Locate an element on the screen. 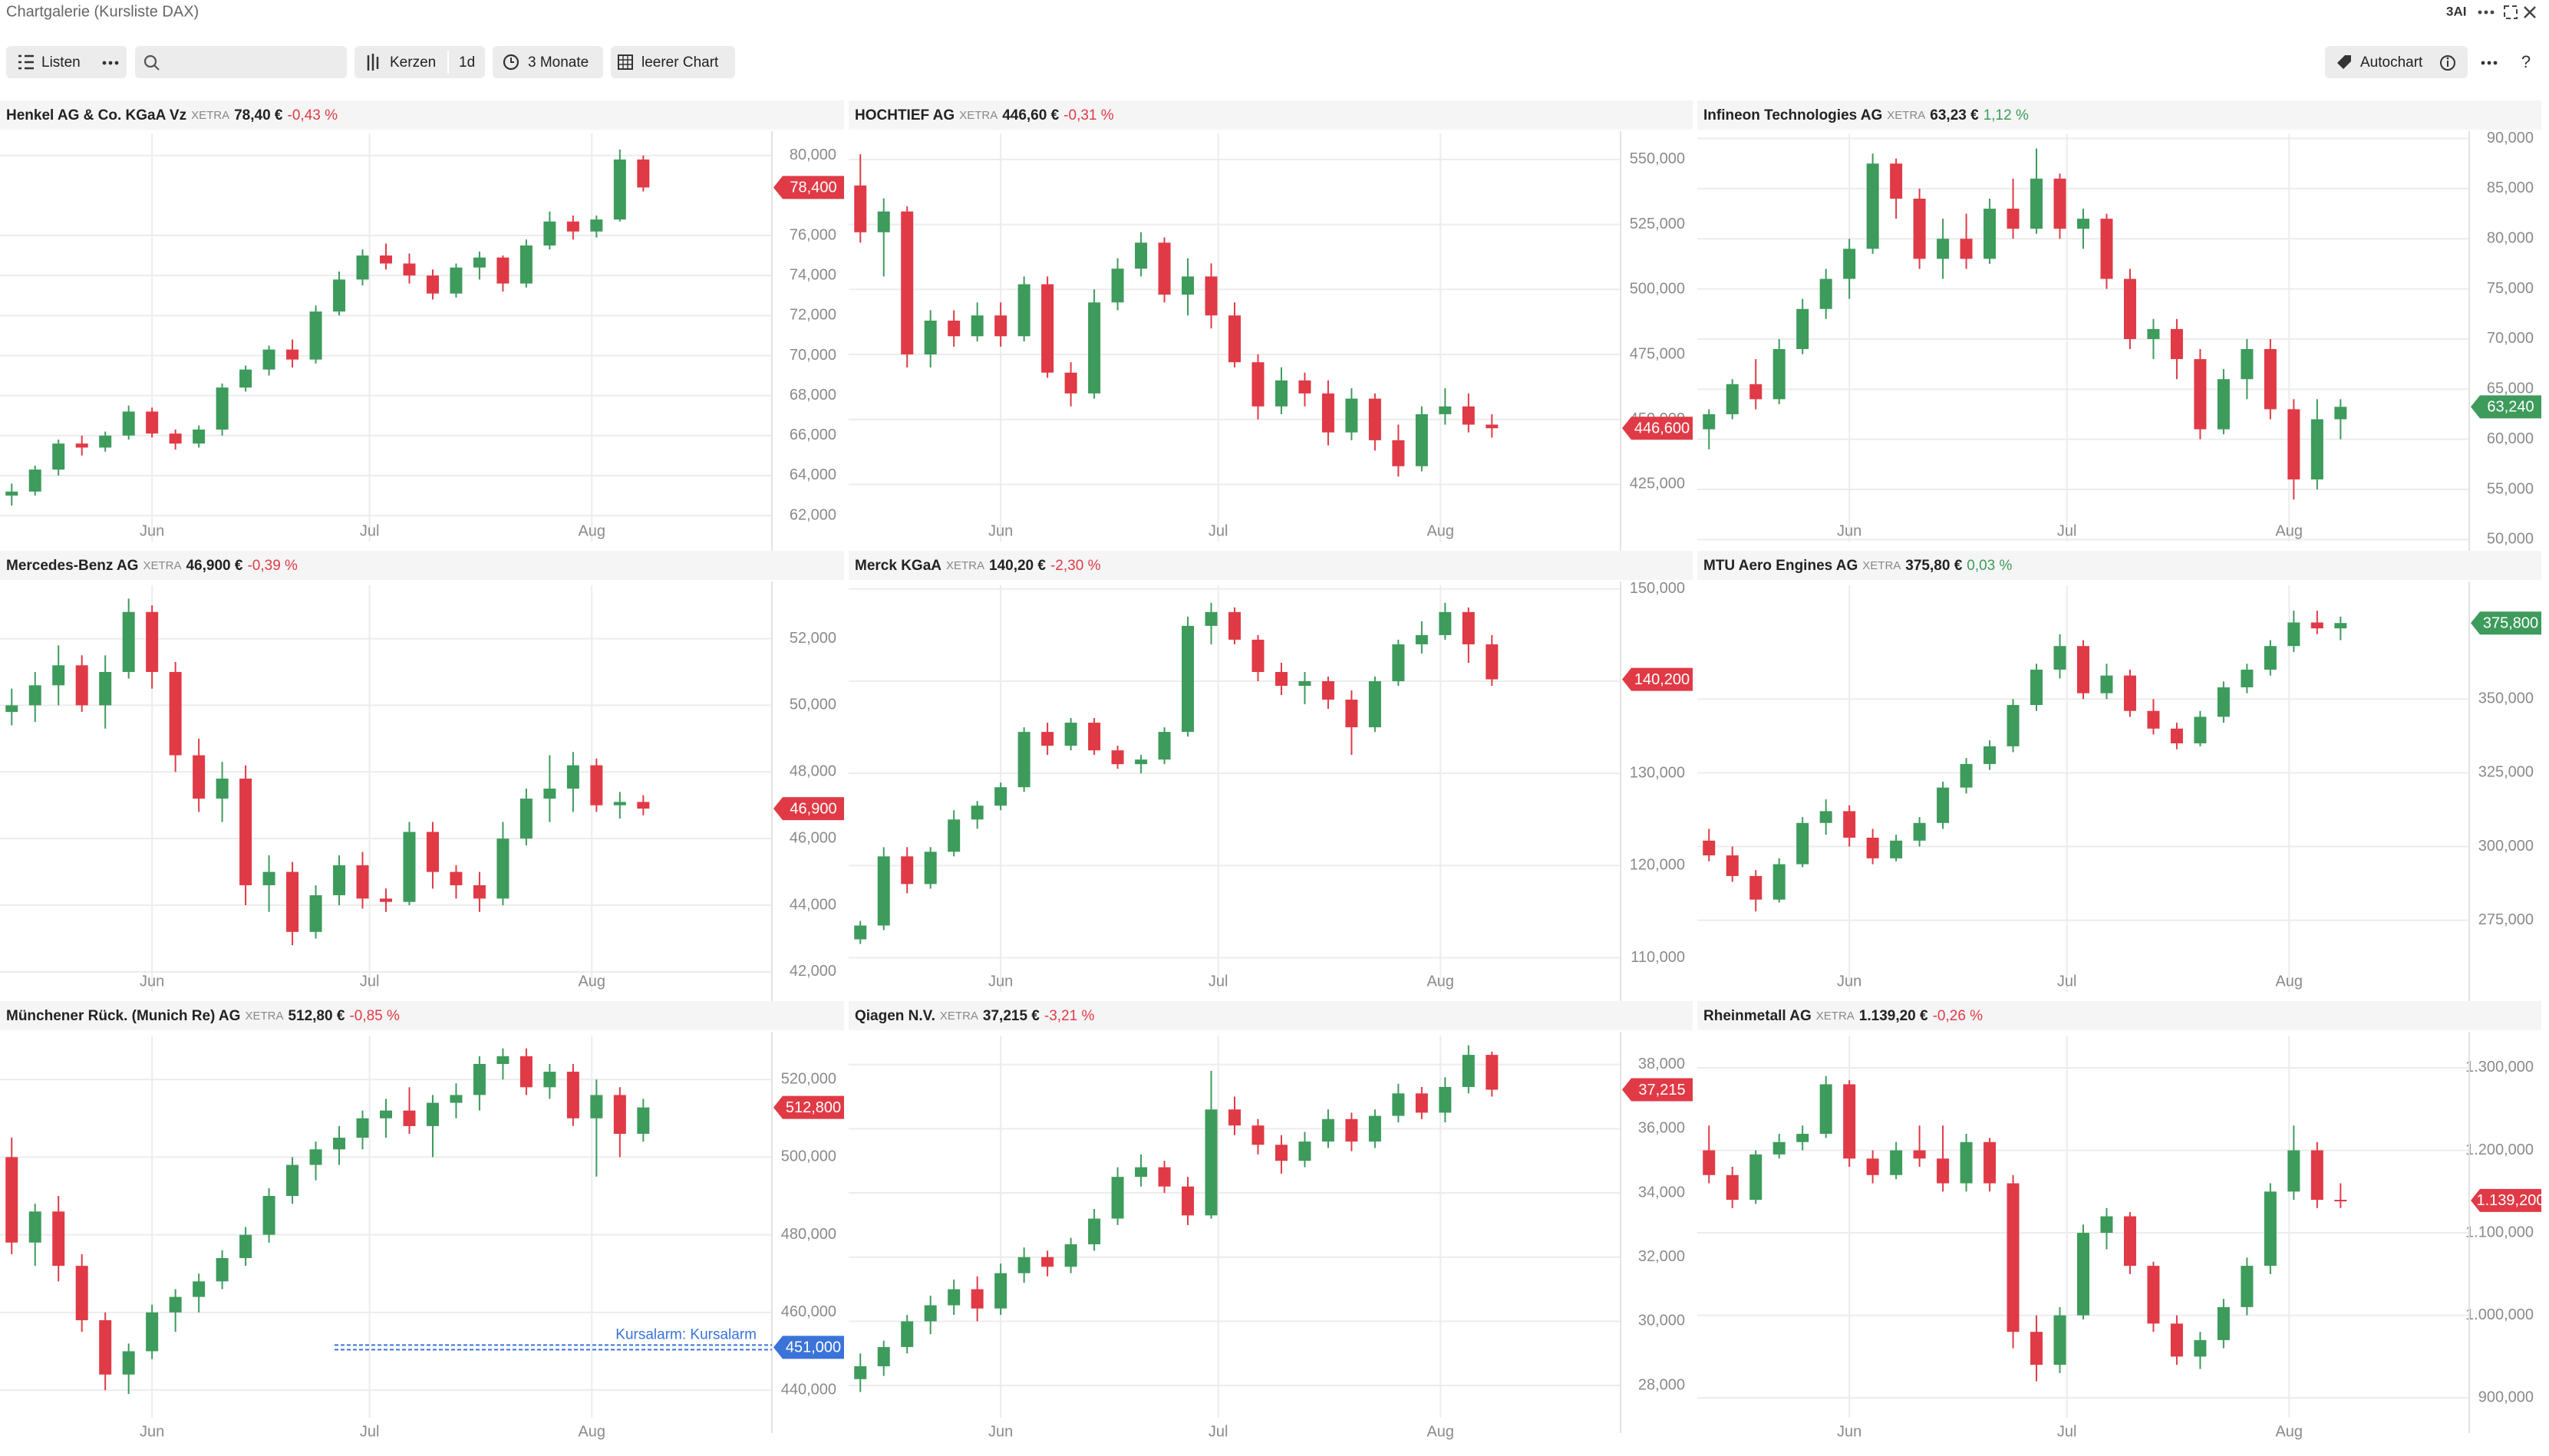  more-menu is located at coordinates (2489, 63).